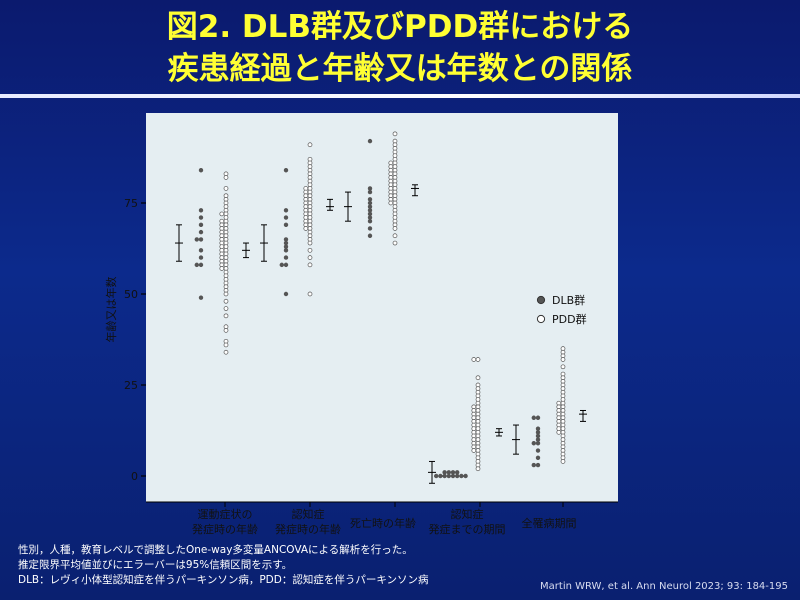 The height and width of the screenshot is (600, 800). What do you see at coordinates (568, 300) in the screenshot?
I see `legend-label-dlb: DLB群` at bounding box center [568, 300].